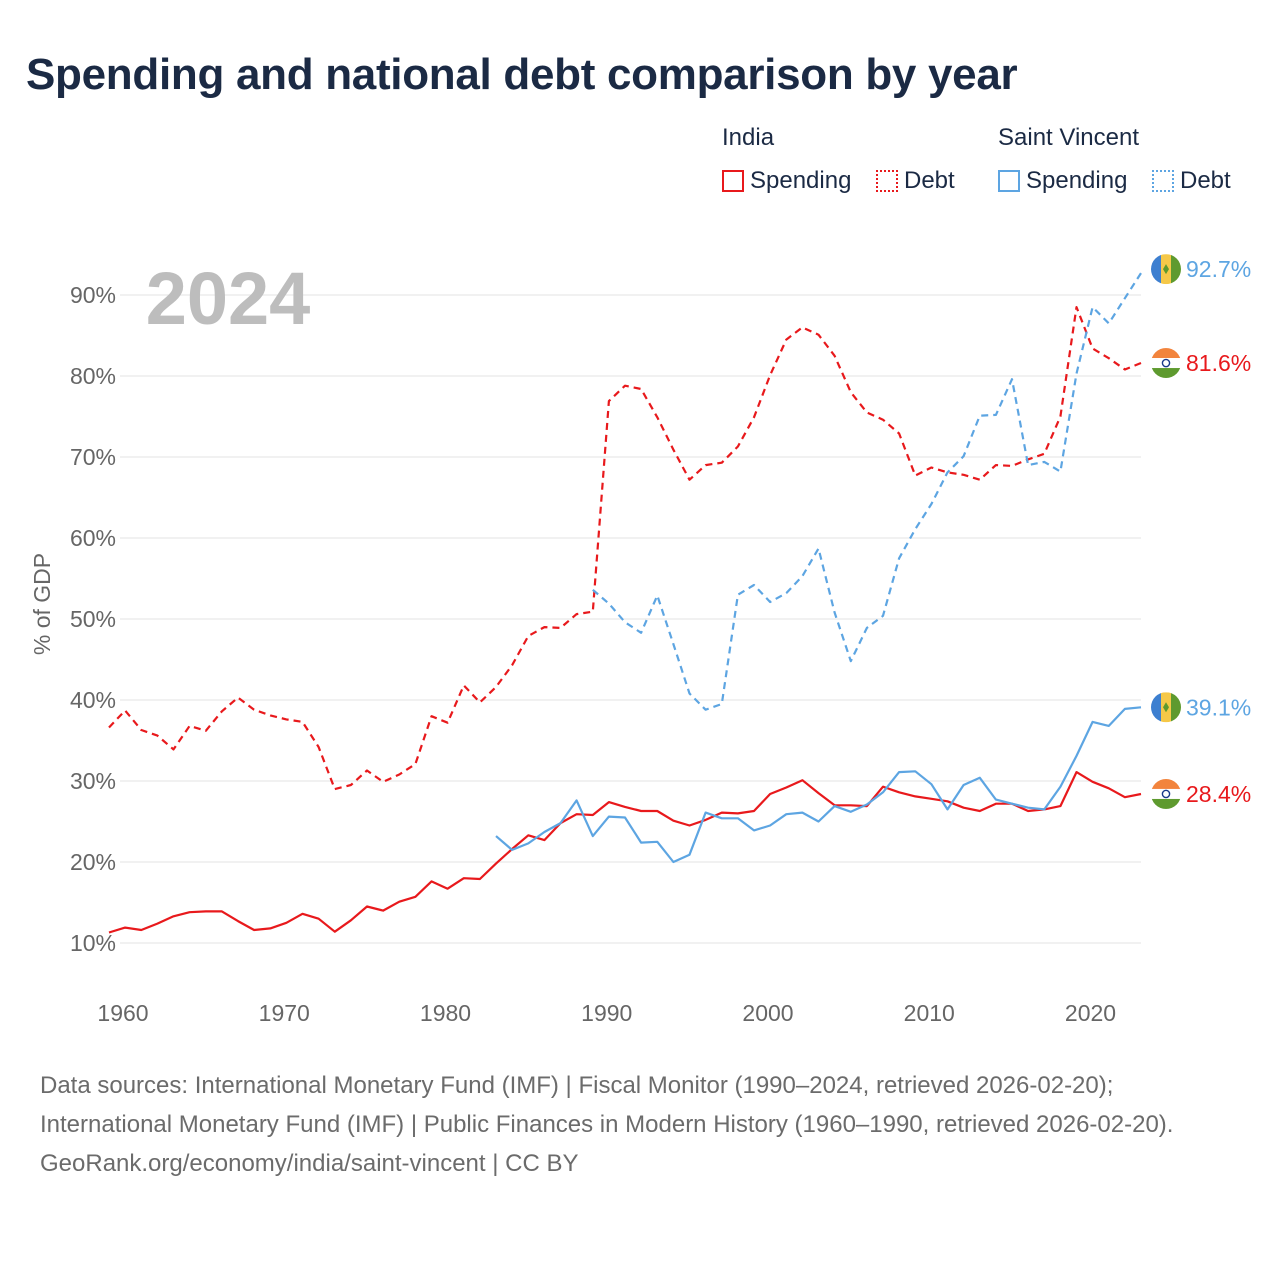 The width and height of the screenshot is (1280, 1280). What do you see at coordinates (93, 619) in the screenshot?
I see `y-tick-label: 50%` at bounding box center [93, 619].